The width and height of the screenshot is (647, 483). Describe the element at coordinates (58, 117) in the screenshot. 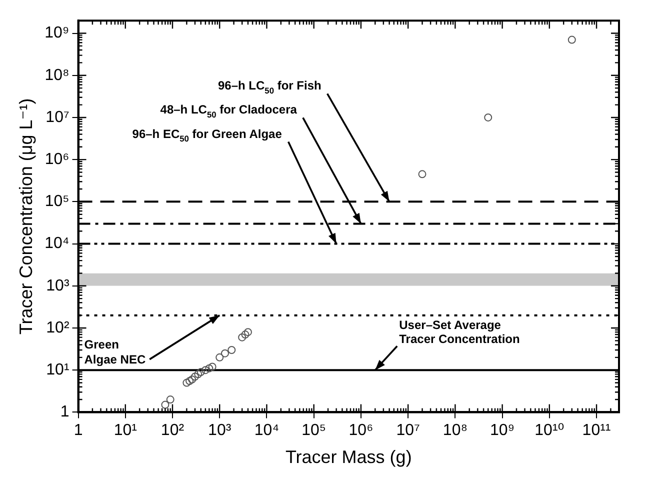

I see `y-tick-label: 10⁷` at that location.